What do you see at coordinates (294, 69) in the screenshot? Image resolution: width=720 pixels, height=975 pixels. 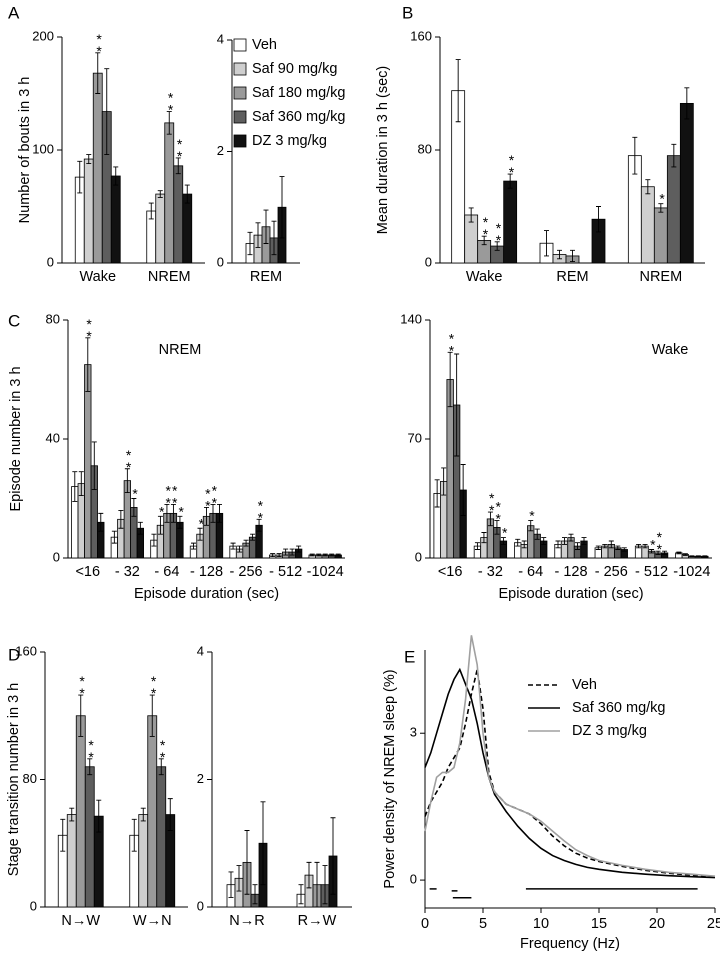 I see `legend-label: Saf 90 mg/kg` at bounding box center [294, 69].